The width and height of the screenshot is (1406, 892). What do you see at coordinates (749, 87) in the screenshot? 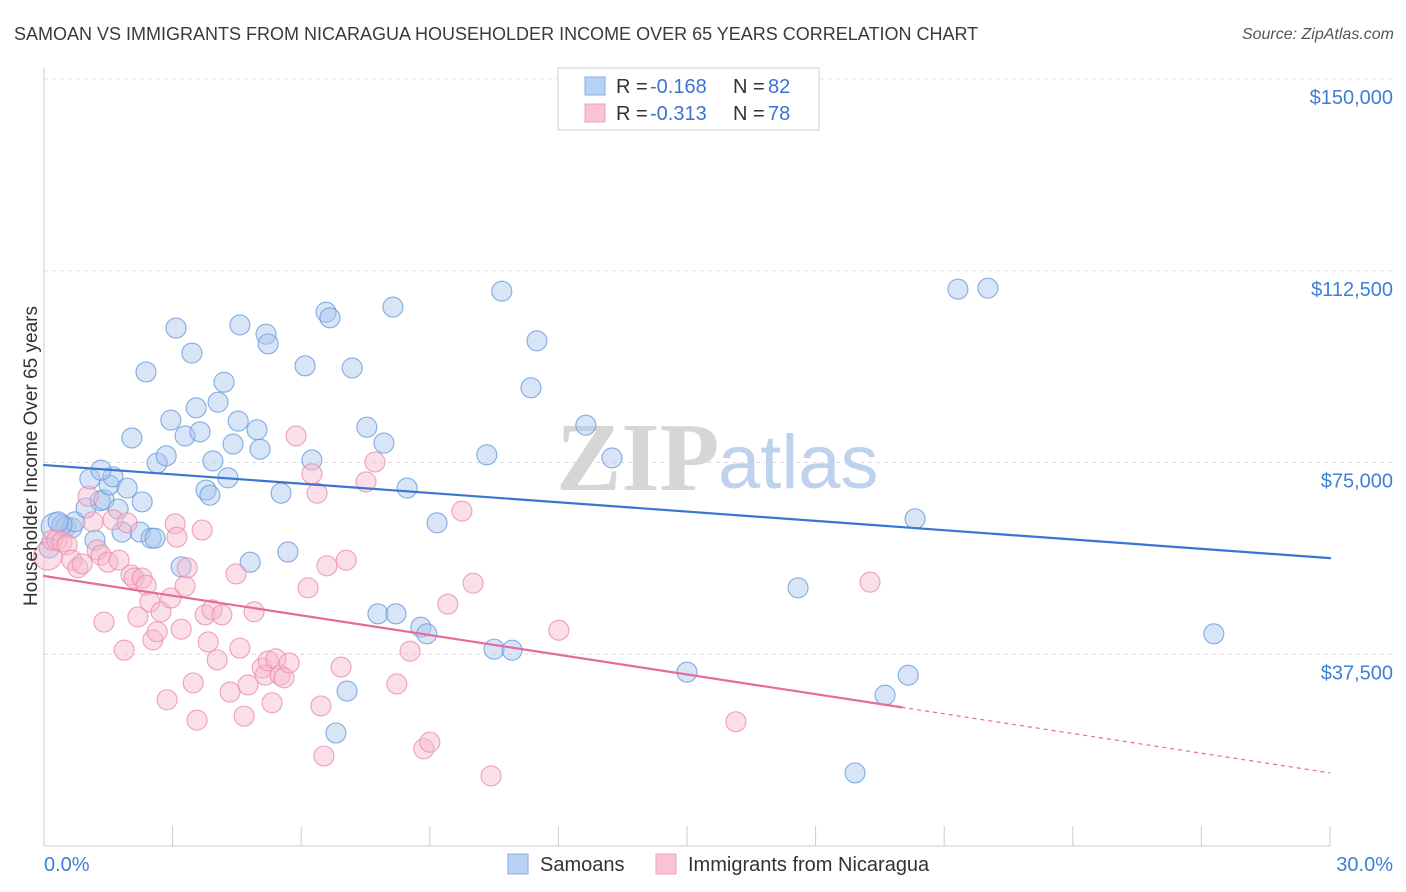
I see `samoans-n-label: N =` at bounding box center [749, 87].